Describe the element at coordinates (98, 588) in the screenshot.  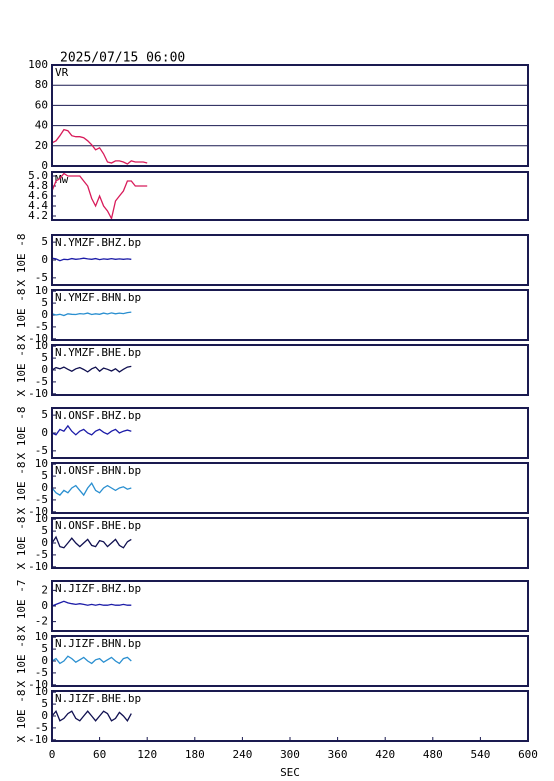
I see `panel-label: N.JIZF.BHZ.bp` at that location.